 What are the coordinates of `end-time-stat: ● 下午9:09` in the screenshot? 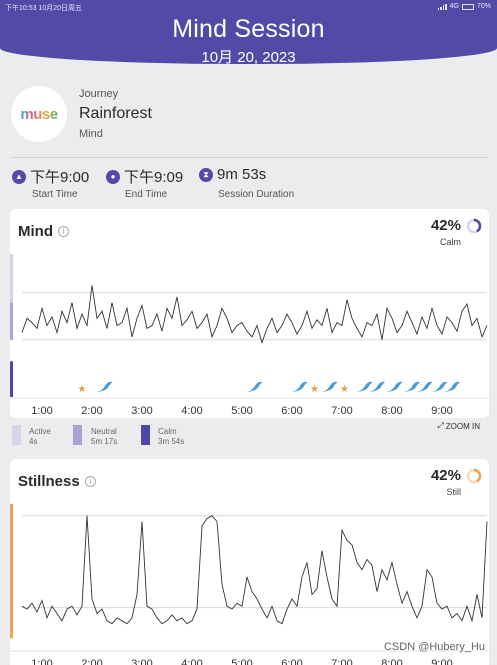 It's located at (144, 176).